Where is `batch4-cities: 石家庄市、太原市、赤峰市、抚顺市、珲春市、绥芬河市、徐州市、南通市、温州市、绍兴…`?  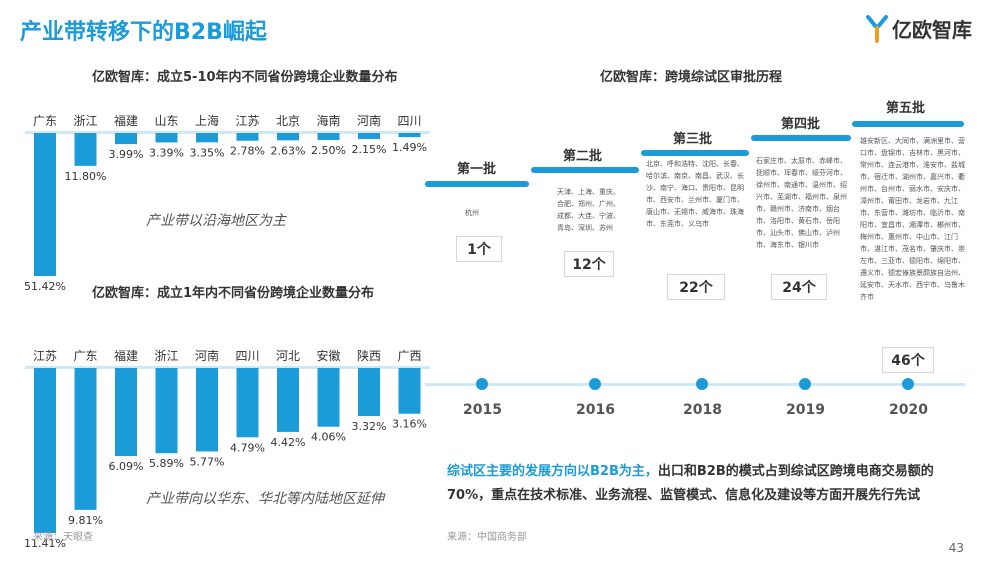 batch4-cities: 石家庄市、太原市、赤峰市、抚顺市、珲春市、绥芬河市、徐州市、南通市、温州市、绍兴… is located at coordinates (801, 203).